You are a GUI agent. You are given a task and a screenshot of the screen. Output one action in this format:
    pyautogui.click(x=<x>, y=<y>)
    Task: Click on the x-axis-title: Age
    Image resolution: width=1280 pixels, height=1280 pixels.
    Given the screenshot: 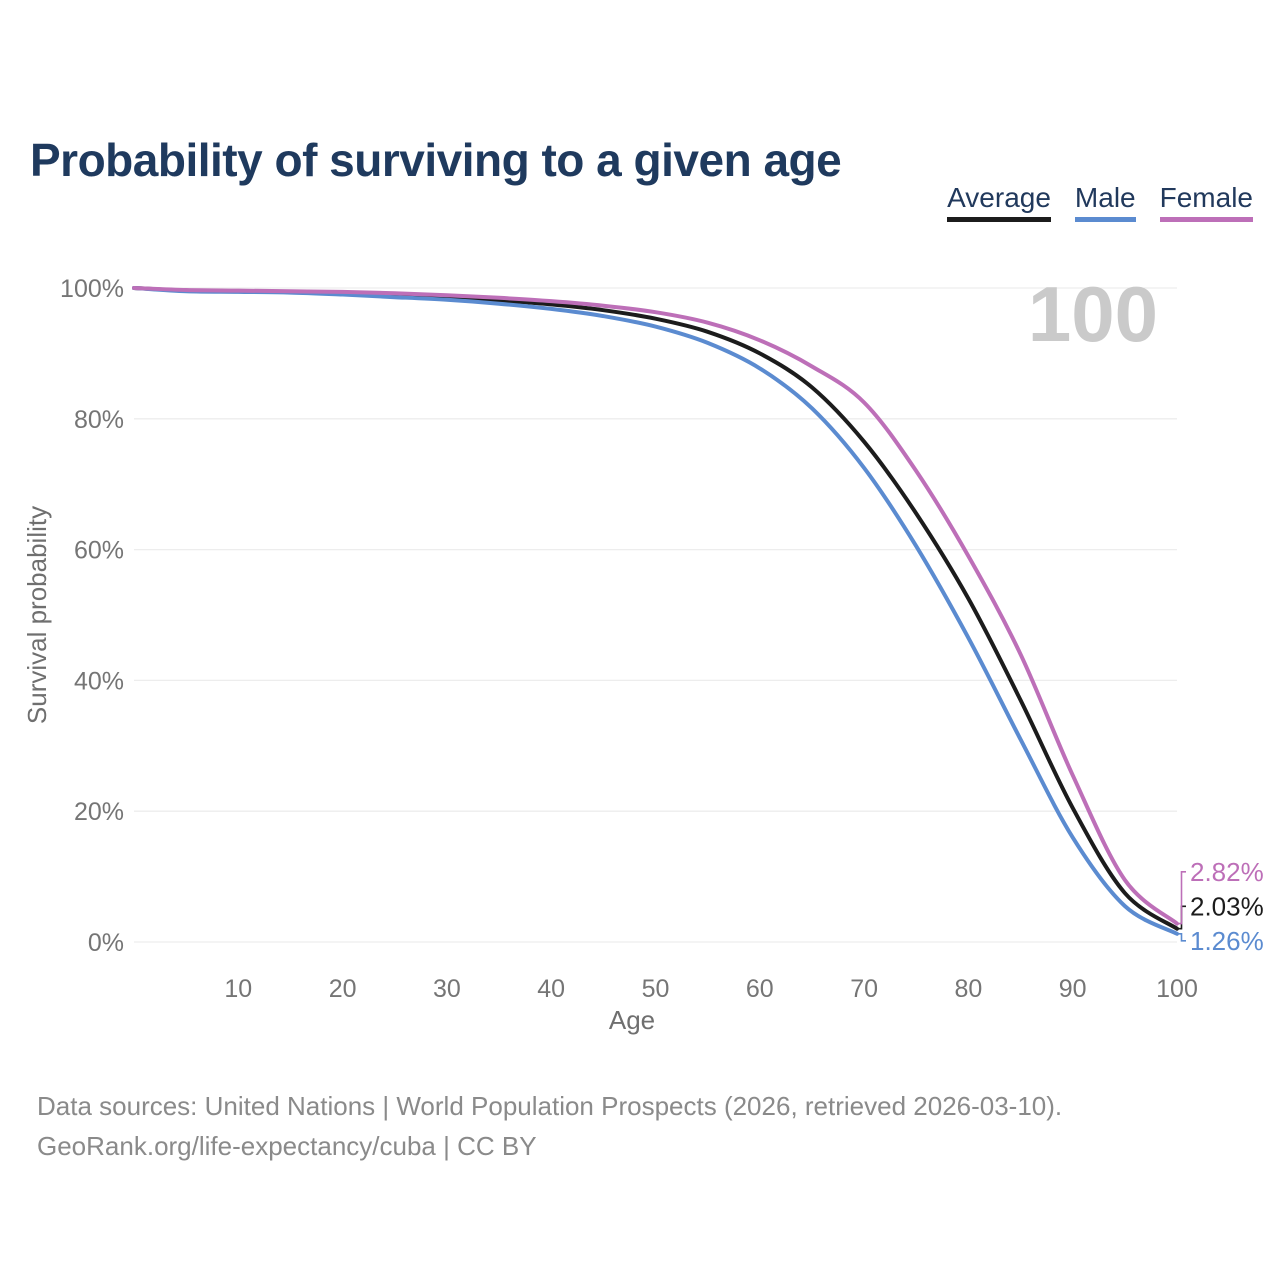 What is the action you would take?
    pyautogui.click(x=632, y=1020)
    